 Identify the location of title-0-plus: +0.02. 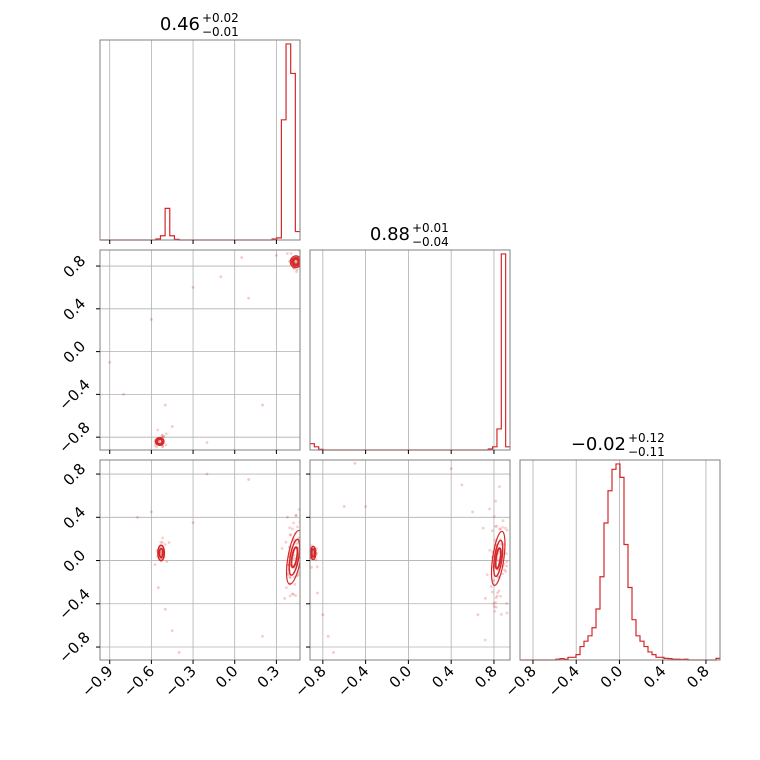
(220, 18).